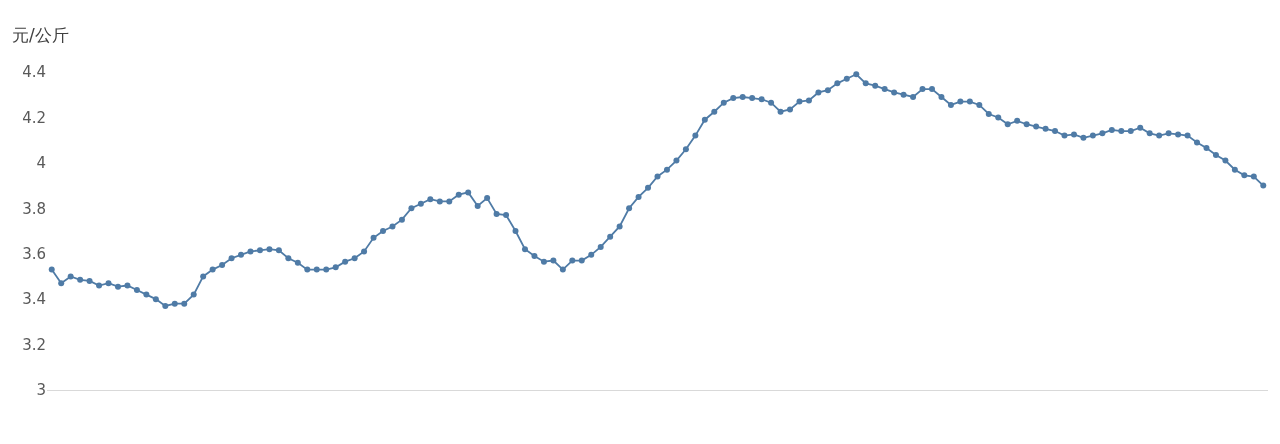  What do you see at coordinates (40, 35) in the screenshot?
I see `y-axis-title: 元/公斤` at bounding box center [40, 35].